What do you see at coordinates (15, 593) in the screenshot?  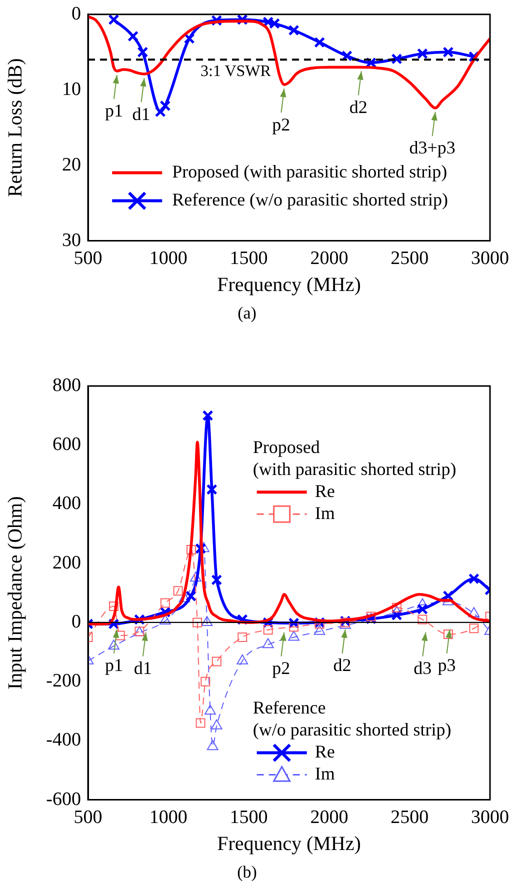 I see `y-axis-title: Input Impedance (Ohm)` at bounding box center [15, 593].